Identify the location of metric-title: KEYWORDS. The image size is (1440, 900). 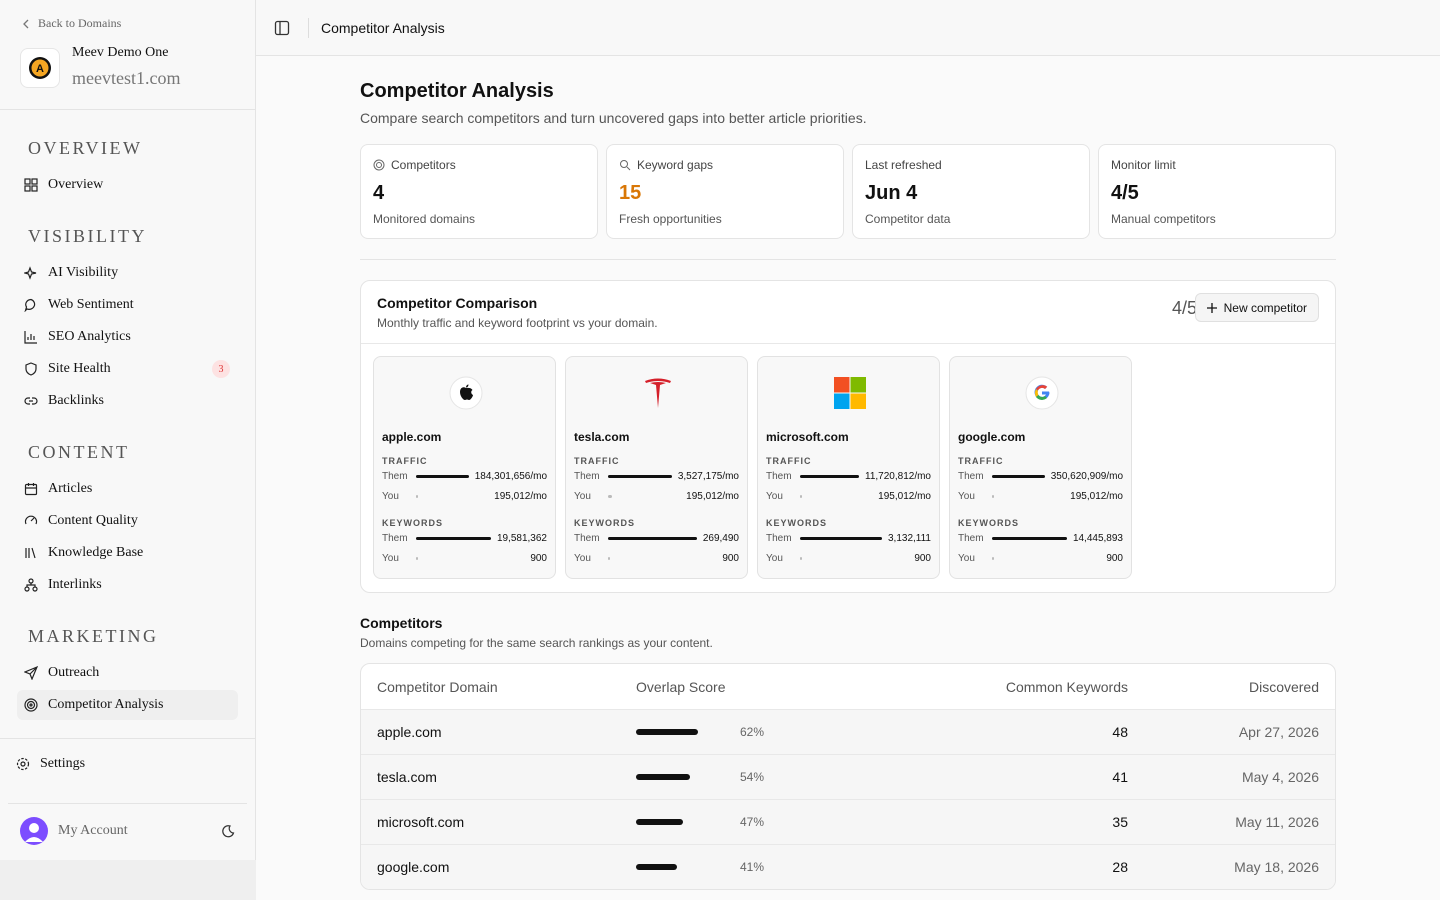
(605, 523).